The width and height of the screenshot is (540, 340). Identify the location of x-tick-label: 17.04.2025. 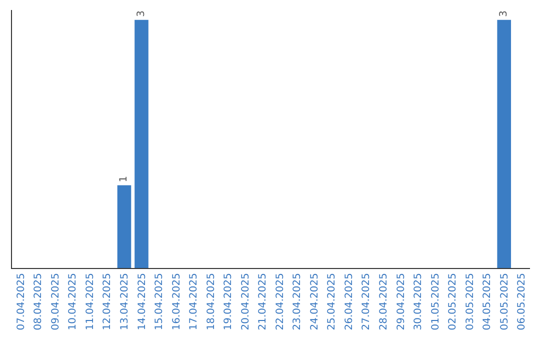
(194, 301).